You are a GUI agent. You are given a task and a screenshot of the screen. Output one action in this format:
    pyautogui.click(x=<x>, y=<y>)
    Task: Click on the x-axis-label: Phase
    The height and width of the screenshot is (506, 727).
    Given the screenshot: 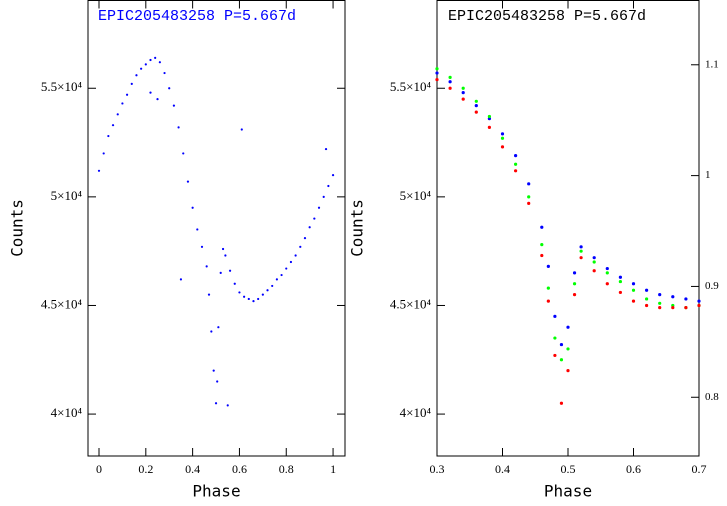 What is the action you would take?
    pyautogui.click(x=568, y=491)
    